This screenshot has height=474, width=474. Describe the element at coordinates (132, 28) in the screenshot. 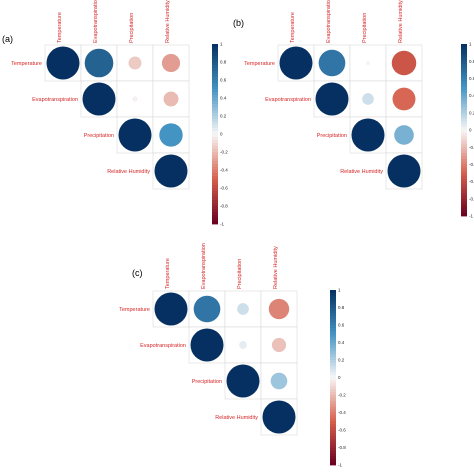

I see `panel-a-col-label: Precipitation` at that location.